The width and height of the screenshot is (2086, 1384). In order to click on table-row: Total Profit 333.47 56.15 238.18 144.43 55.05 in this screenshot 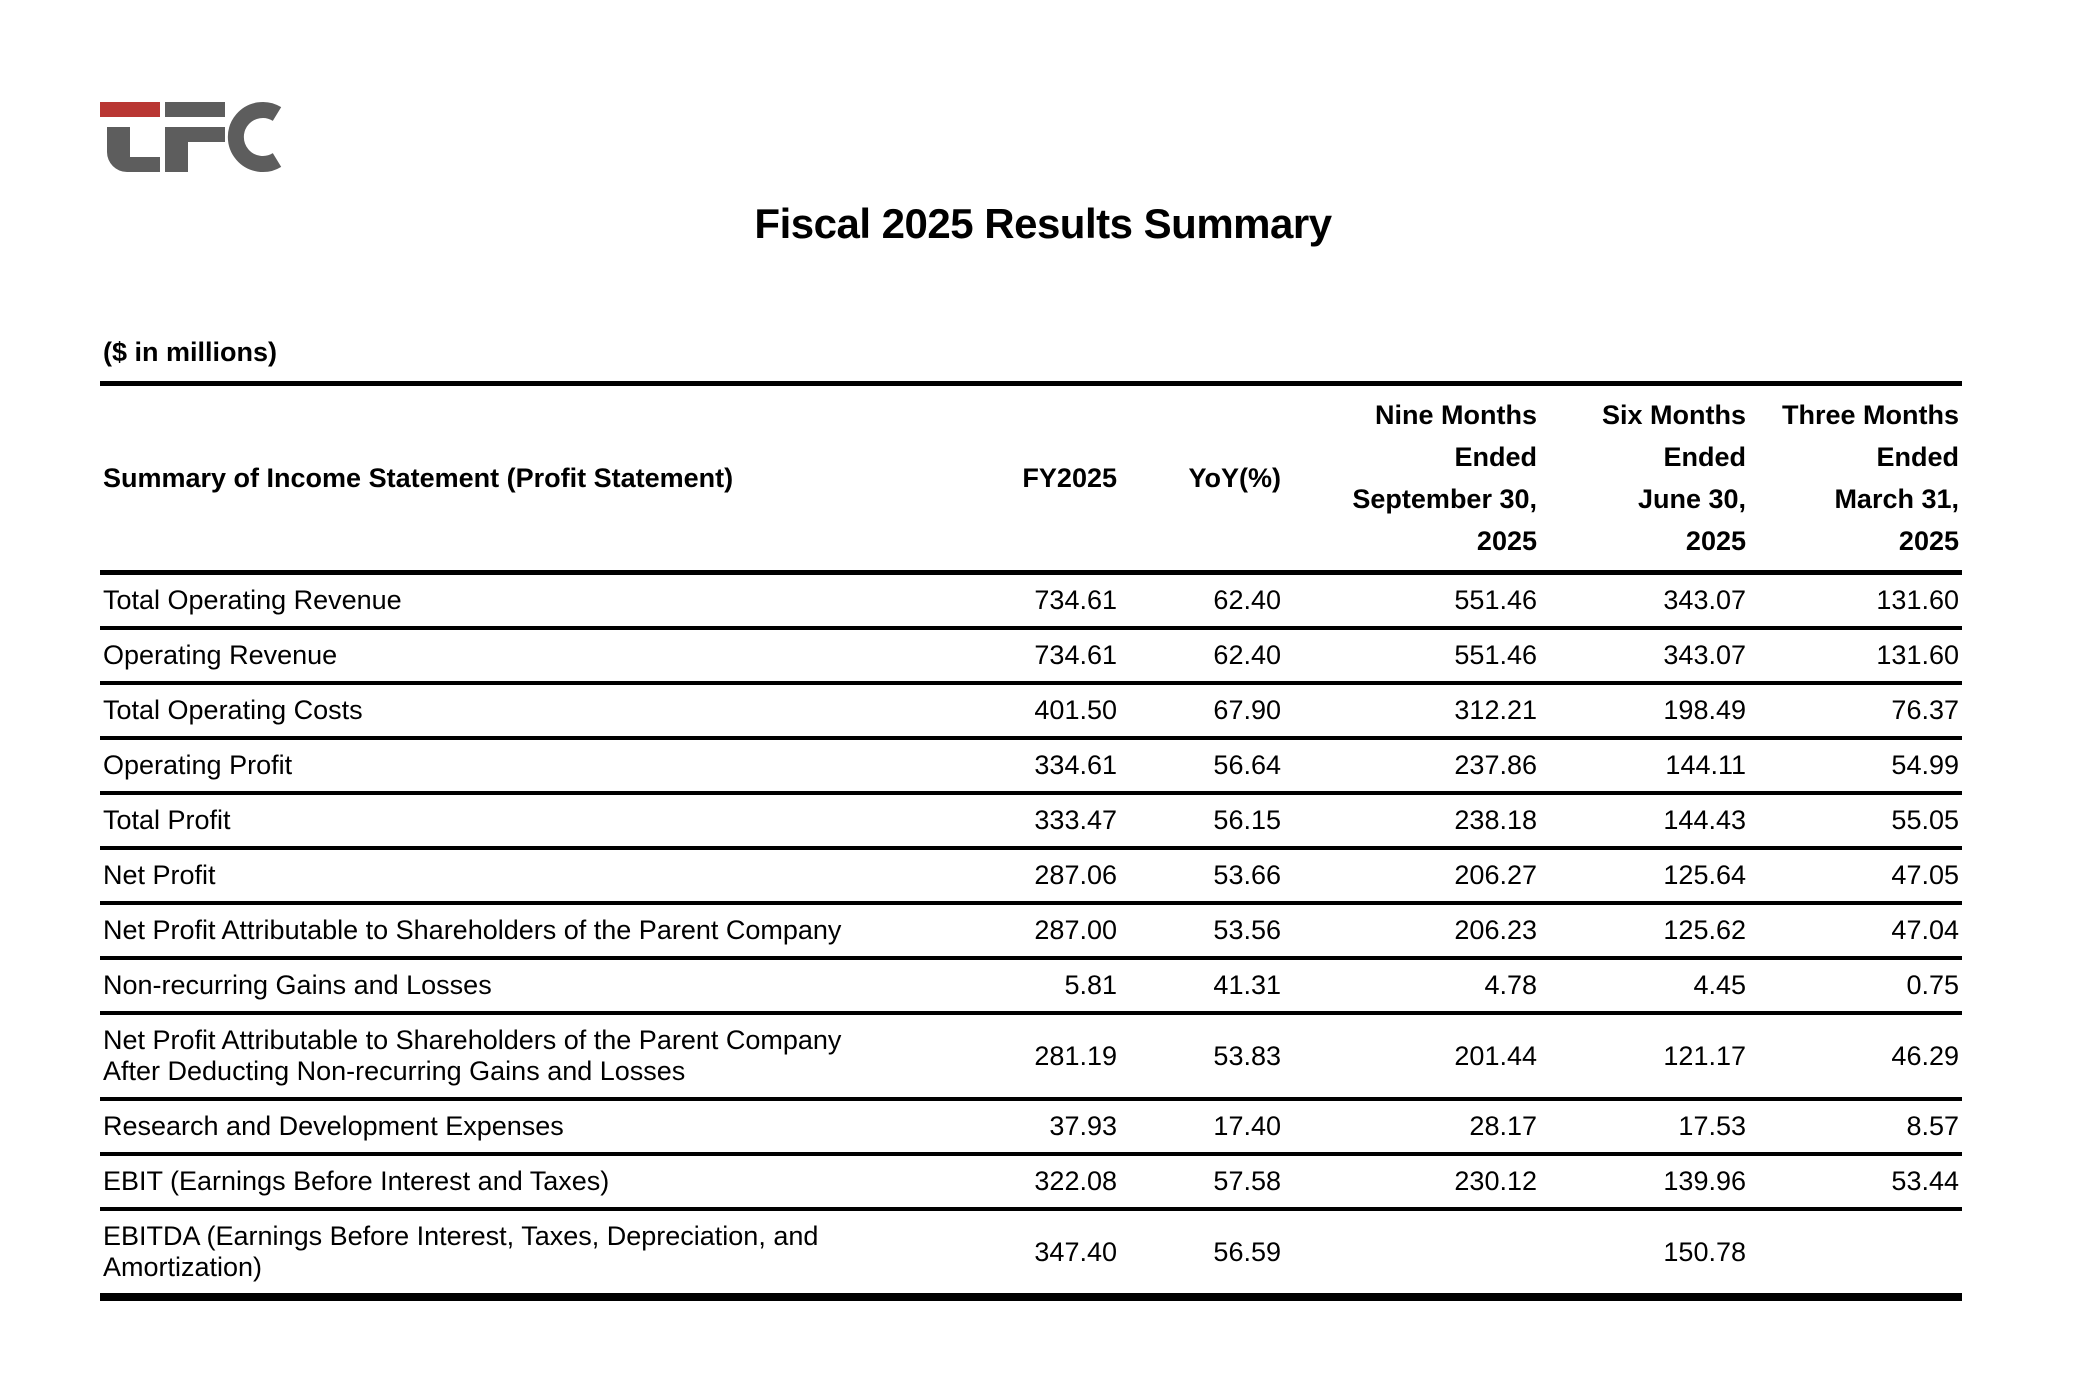, I will do `click(1031, 819)`.